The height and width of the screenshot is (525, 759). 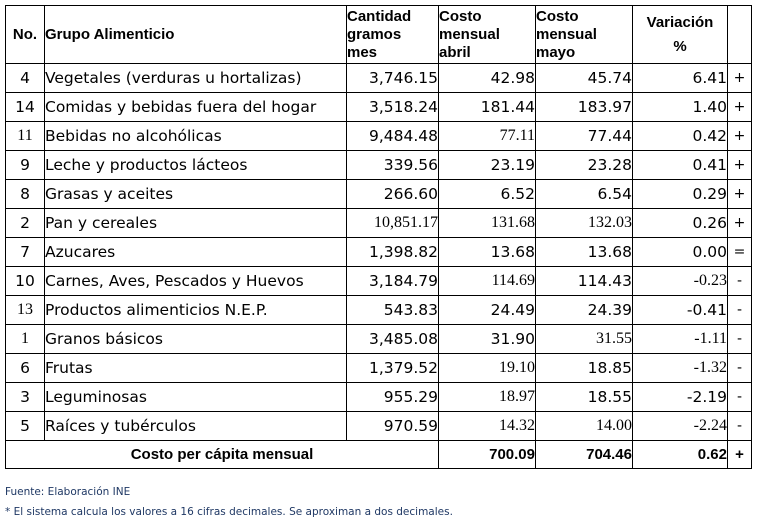 What do you see at coordinates (195, 339) in the screenshot?
I see `cell-grupo: Granos básicos` at bounding box center [195, 339].